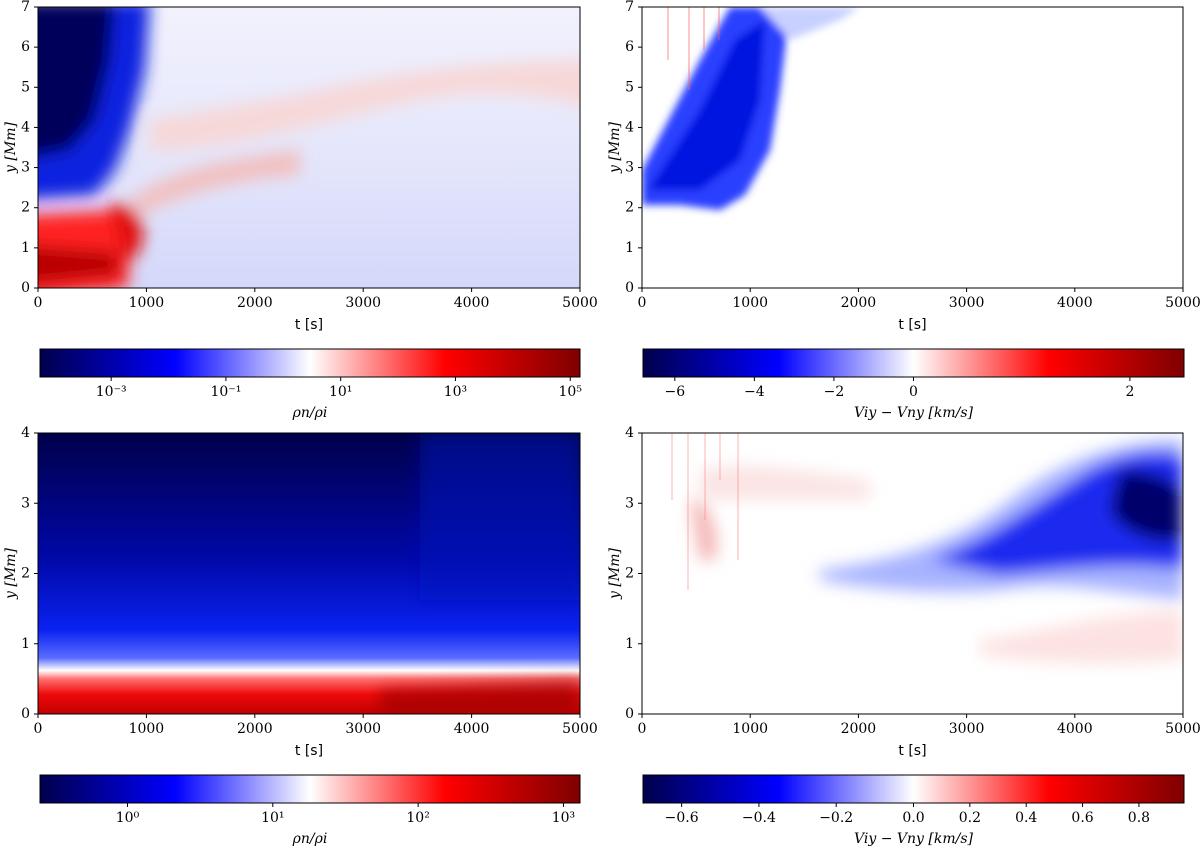 This screenshot has width=1200, height=849. What do you see at coordinates (834, 392) in the screenshot?
I see `colorbar-tick-label: −2` at bounding box center [834, 392].